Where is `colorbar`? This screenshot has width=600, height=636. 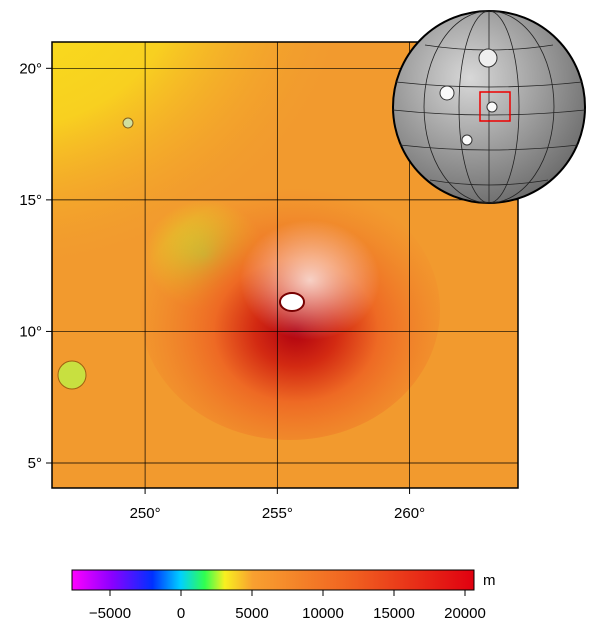 colorbar is located at coordinates (273, 580).